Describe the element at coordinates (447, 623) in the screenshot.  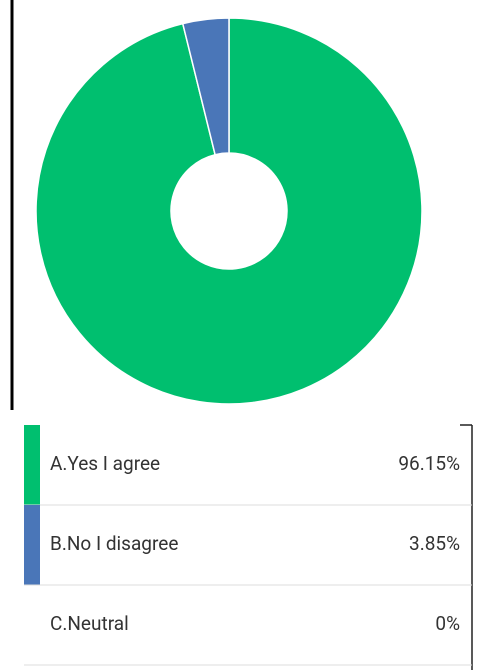
I see `legend-value: 0%` at that location.